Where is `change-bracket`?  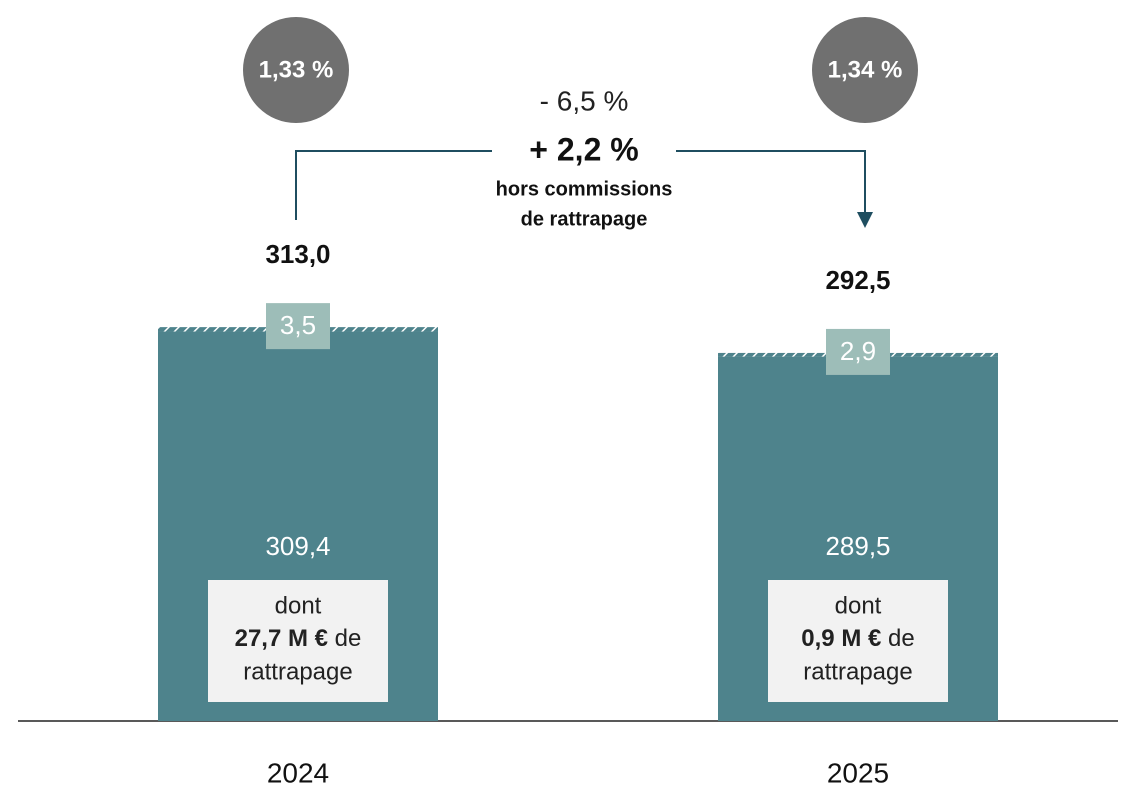 change-bracket is located at coordinates (580, 185).